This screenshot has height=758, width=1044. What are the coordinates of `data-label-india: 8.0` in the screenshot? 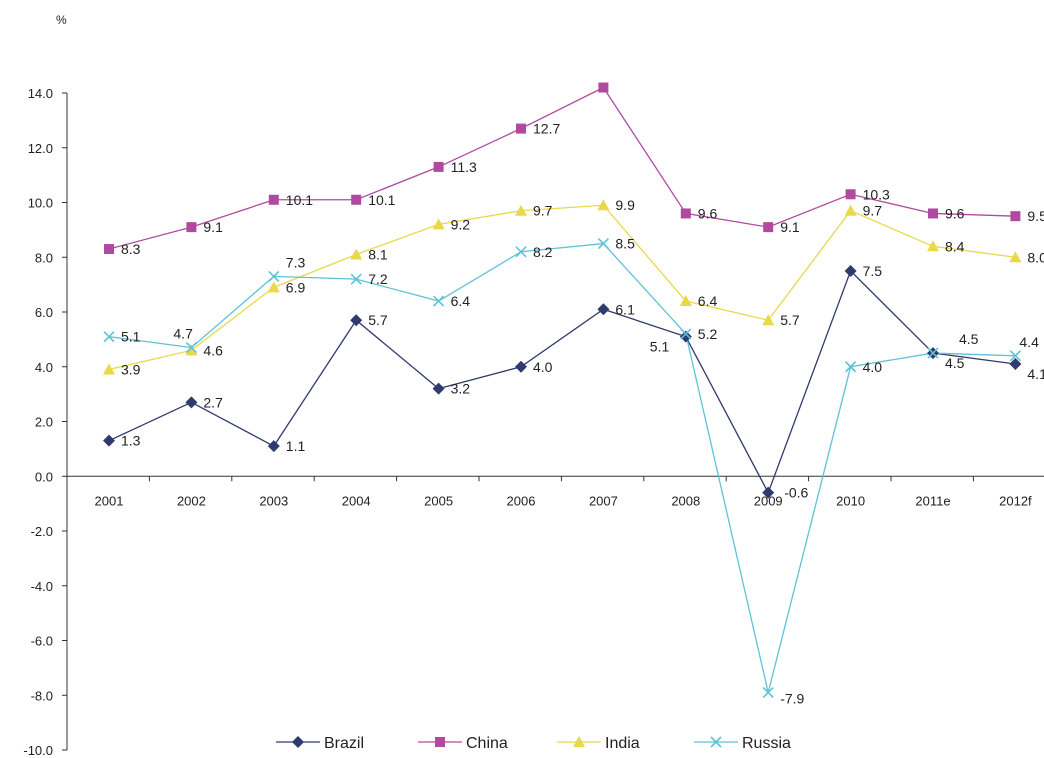 It's located at (1035, 257).